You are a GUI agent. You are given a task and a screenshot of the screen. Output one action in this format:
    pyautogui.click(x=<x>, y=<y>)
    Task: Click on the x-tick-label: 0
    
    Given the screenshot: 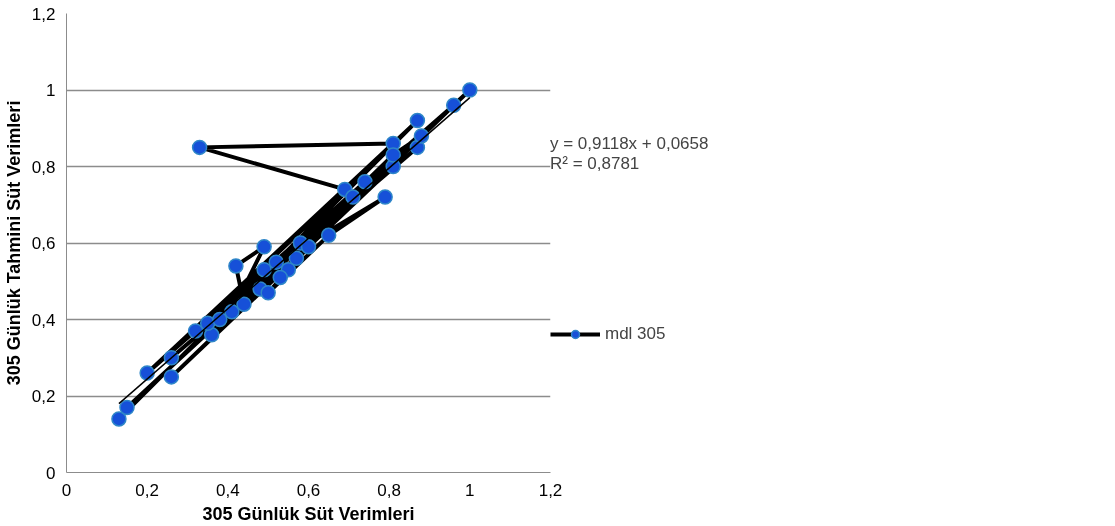 What is the action you would take?
    pyautogui.click(x=66, y=490)
    